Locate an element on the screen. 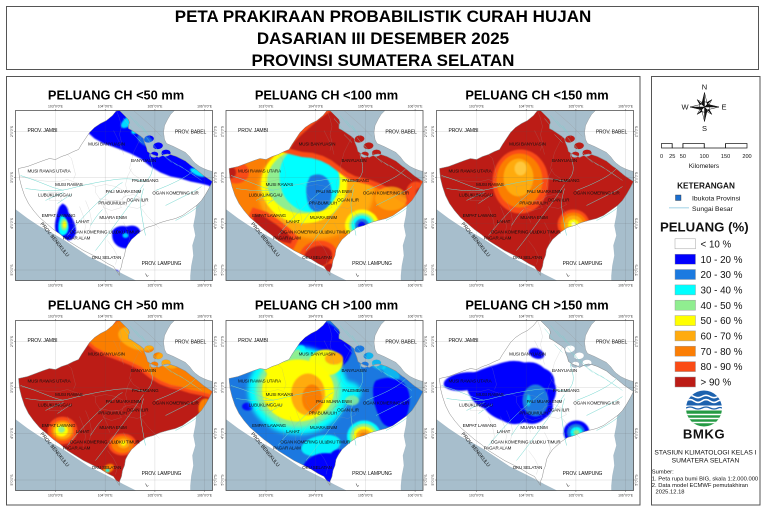 Image resolution: width=768 pixels, height=513 pixels. svg-text: 30 - 40 % is located at coordinates (722, 291).